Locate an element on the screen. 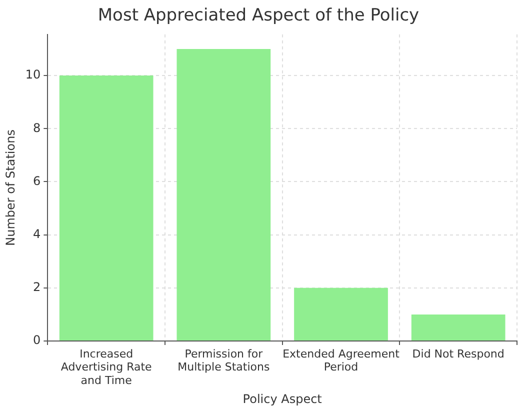 The image size is (519, 409). y-tick-label: 4 is located at coordinates (37, 233).